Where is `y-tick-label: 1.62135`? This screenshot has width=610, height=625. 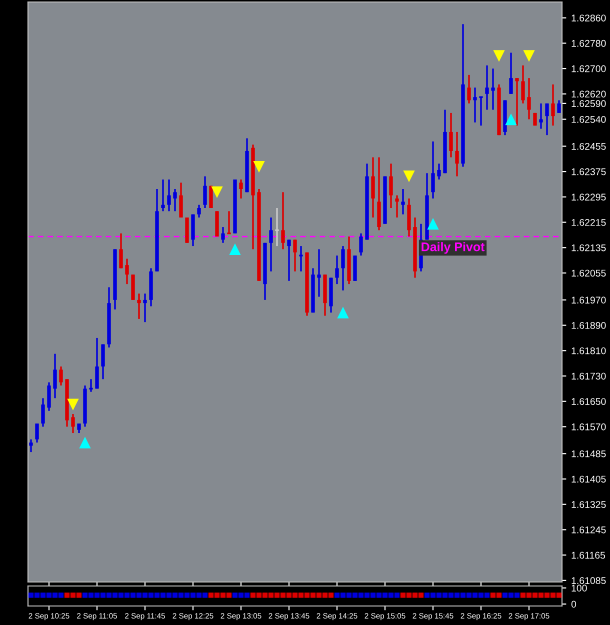 y-tick-label: 1.62135 is located at coordinates (589, 248).